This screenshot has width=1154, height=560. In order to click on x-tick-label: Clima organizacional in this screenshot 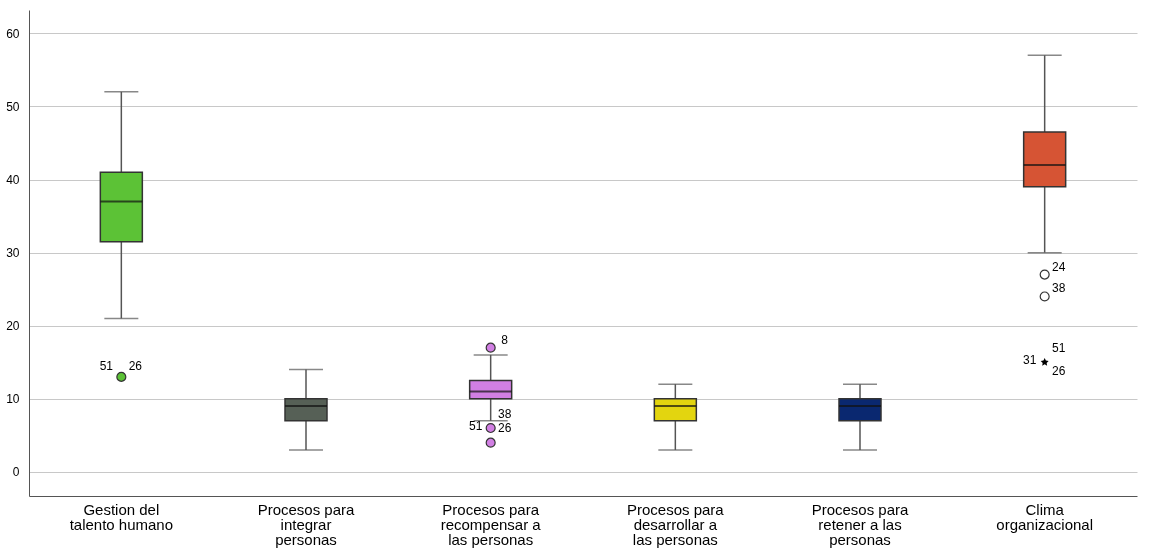, I will do `click(1045, 516)`.